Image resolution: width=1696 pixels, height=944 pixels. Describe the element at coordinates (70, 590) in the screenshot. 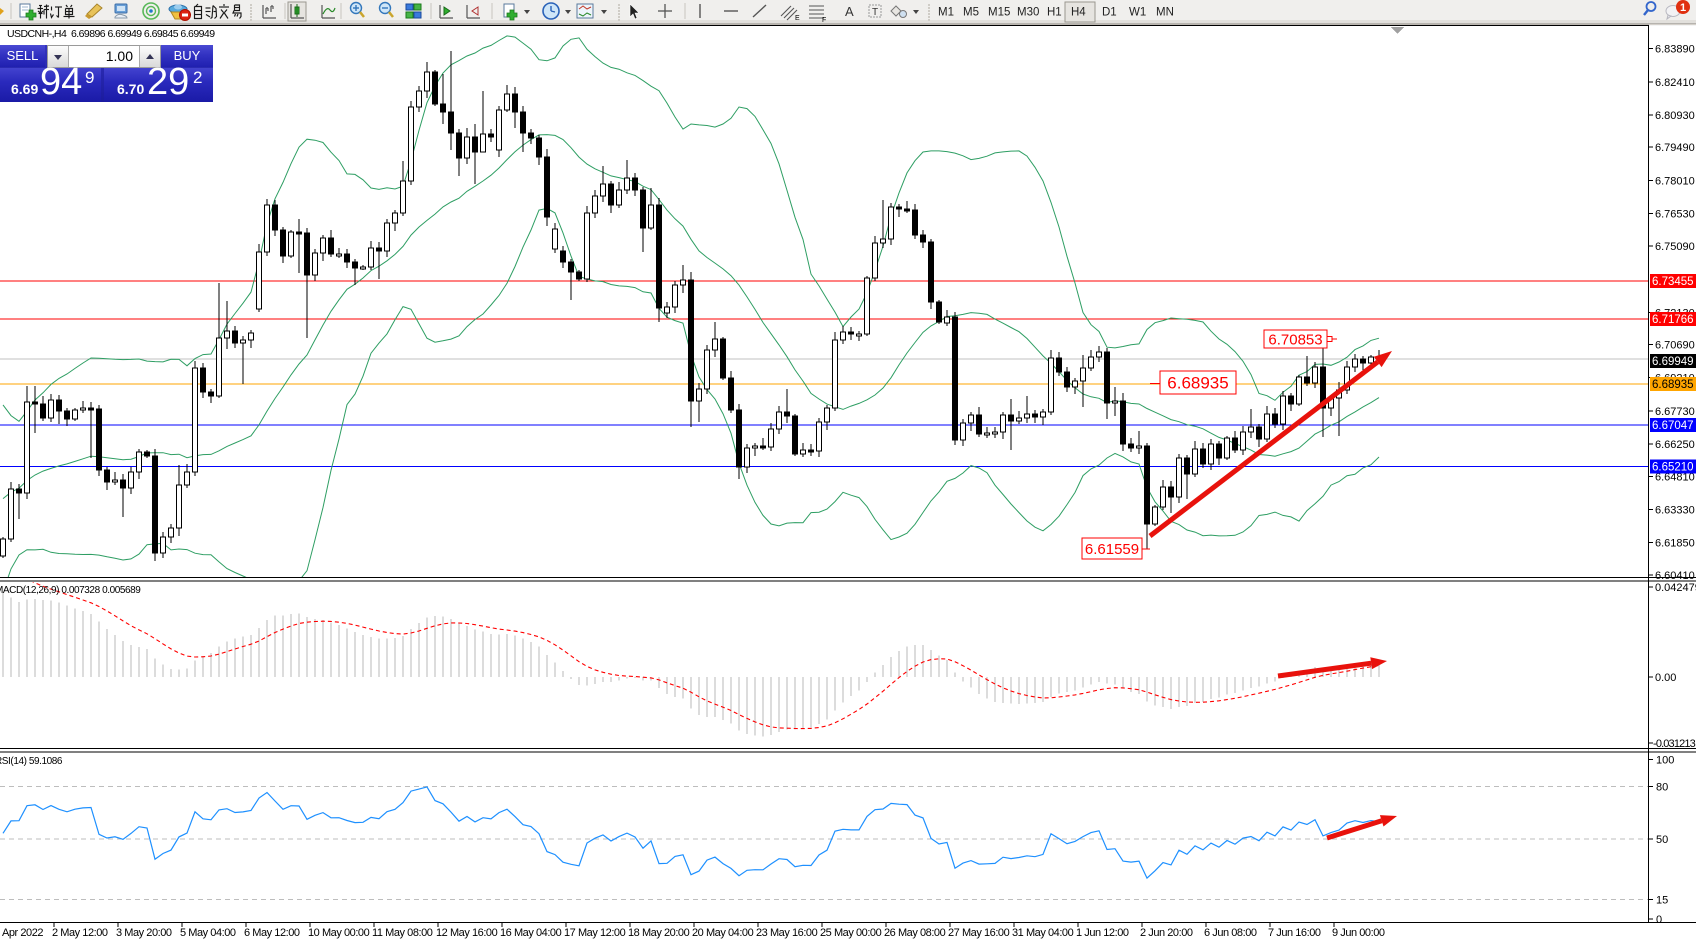

I see `svg-text:MACD(12,26,9) 0.007328 0.00568: MACD(12,26,9) 0.007328 0.005689` at that location.